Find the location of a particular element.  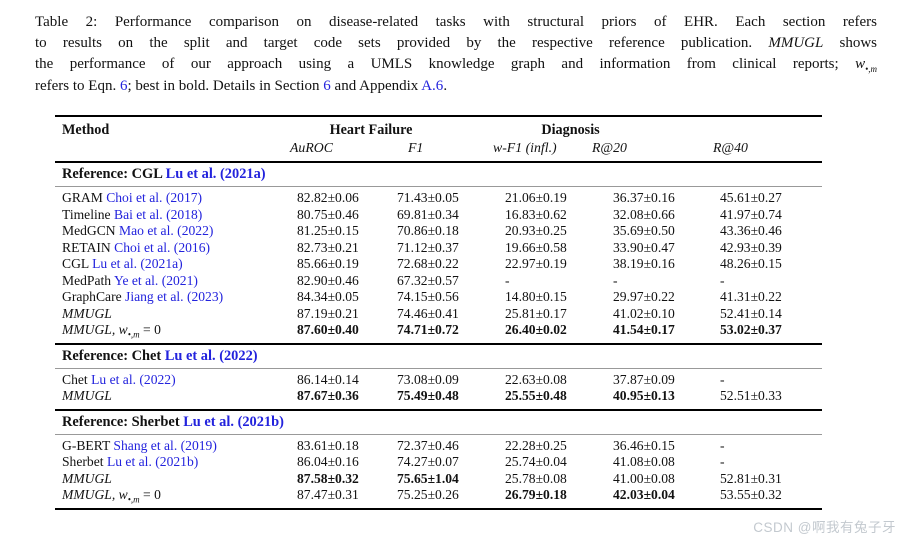

metric-cell: 73.08±0.09 is located at coordinates (428, 379).